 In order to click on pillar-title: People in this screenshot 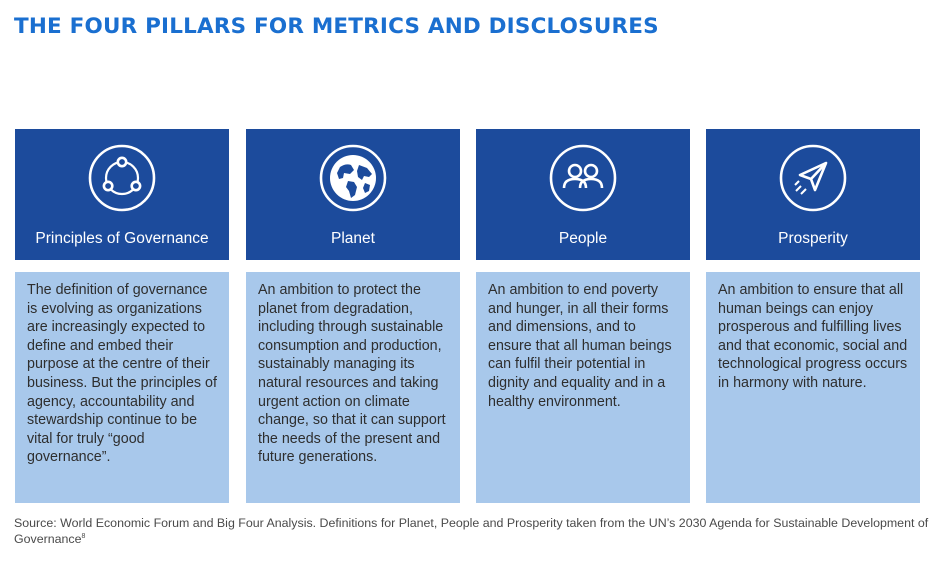, I will do `click(583, 238)`.